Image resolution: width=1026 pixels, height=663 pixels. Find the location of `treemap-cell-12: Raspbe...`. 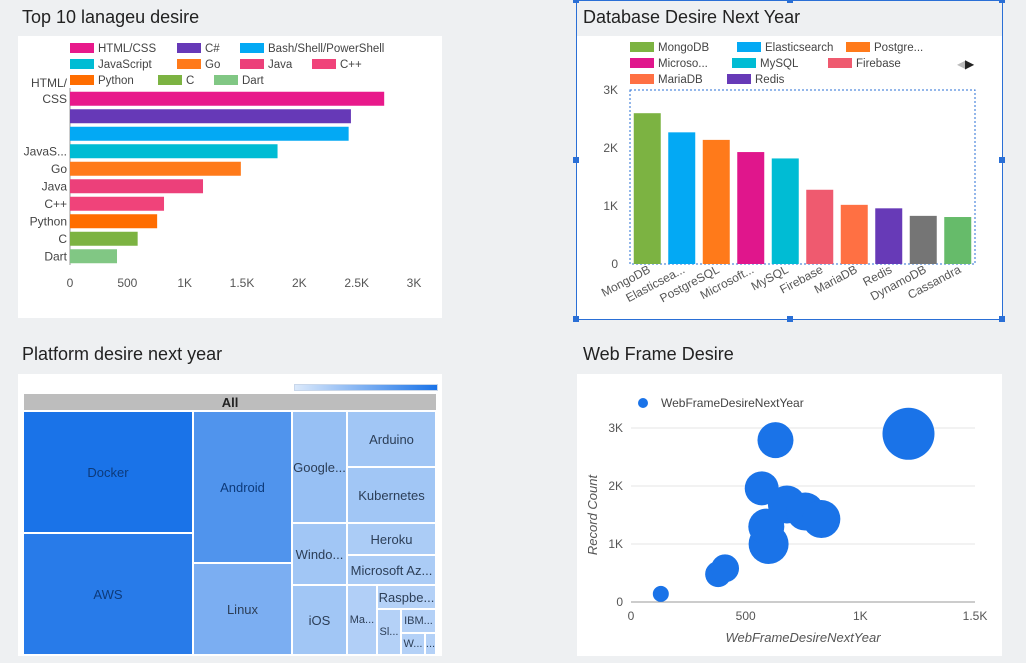

treemap-cell-12: Raspbe... is located at coordinates (406, 597).